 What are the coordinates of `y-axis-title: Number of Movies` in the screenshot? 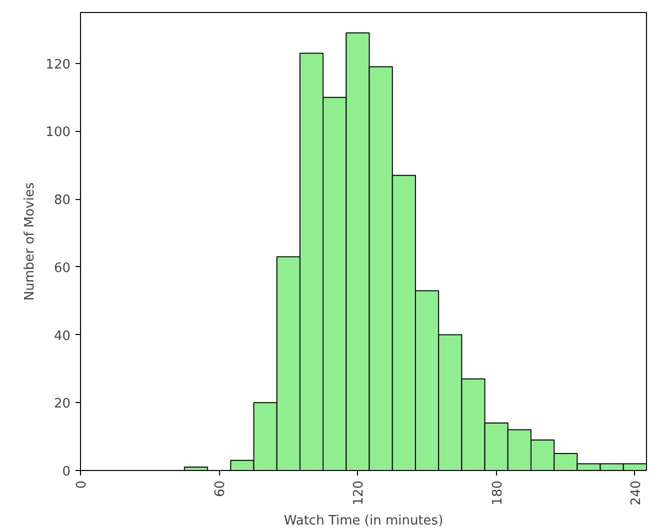 It's located at (30, 241).